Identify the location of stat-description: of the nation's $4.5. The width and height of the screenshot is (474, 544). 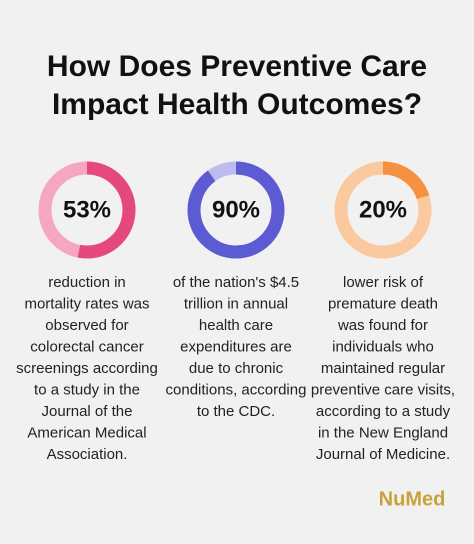
(236, 282).